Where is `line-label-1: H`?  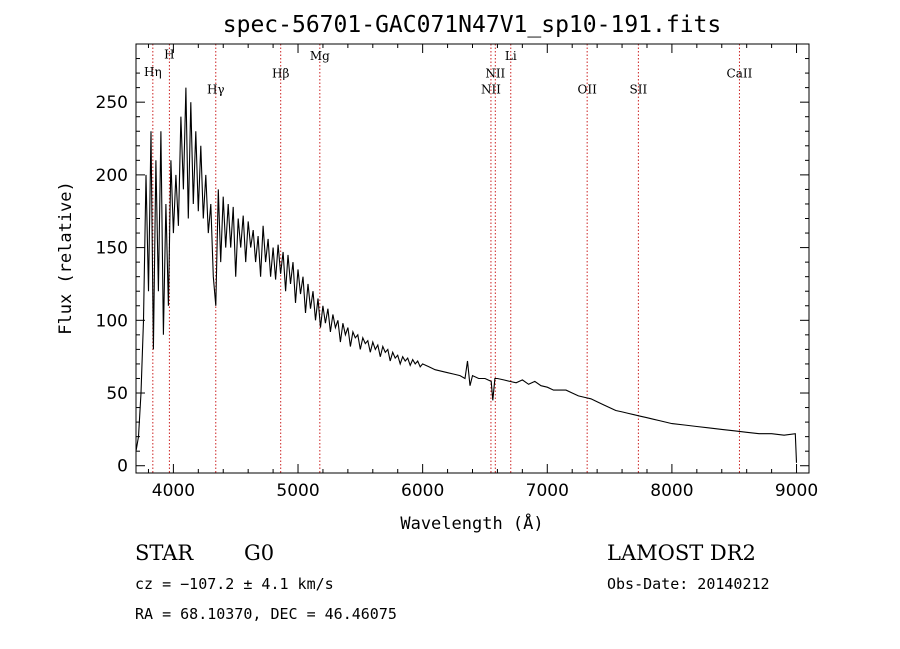
line-label-1: H is located at coordinates (169, 55).